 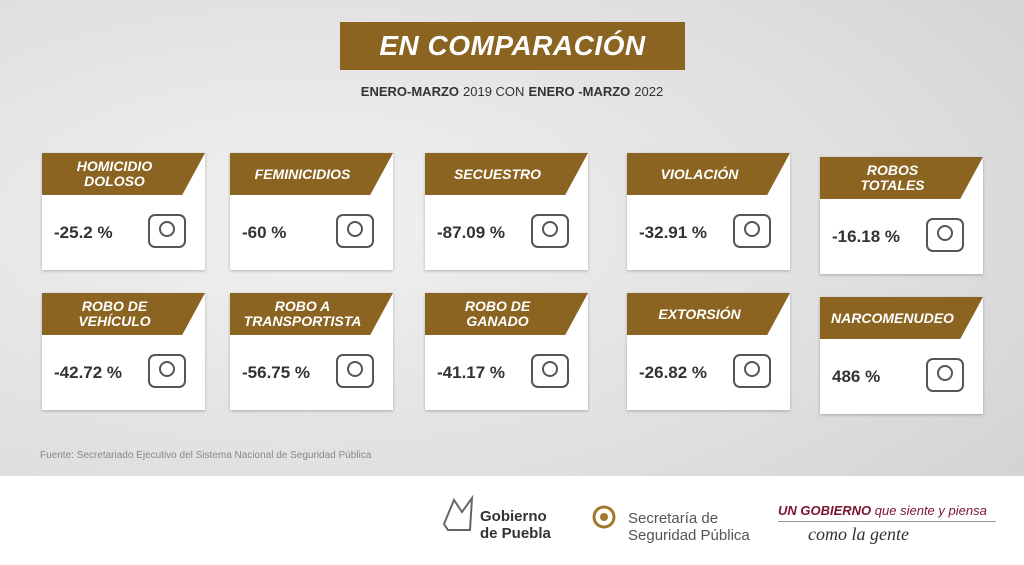 I want to click on subtitle-part: ENERO-MARZO, so click(x=410, y=91).